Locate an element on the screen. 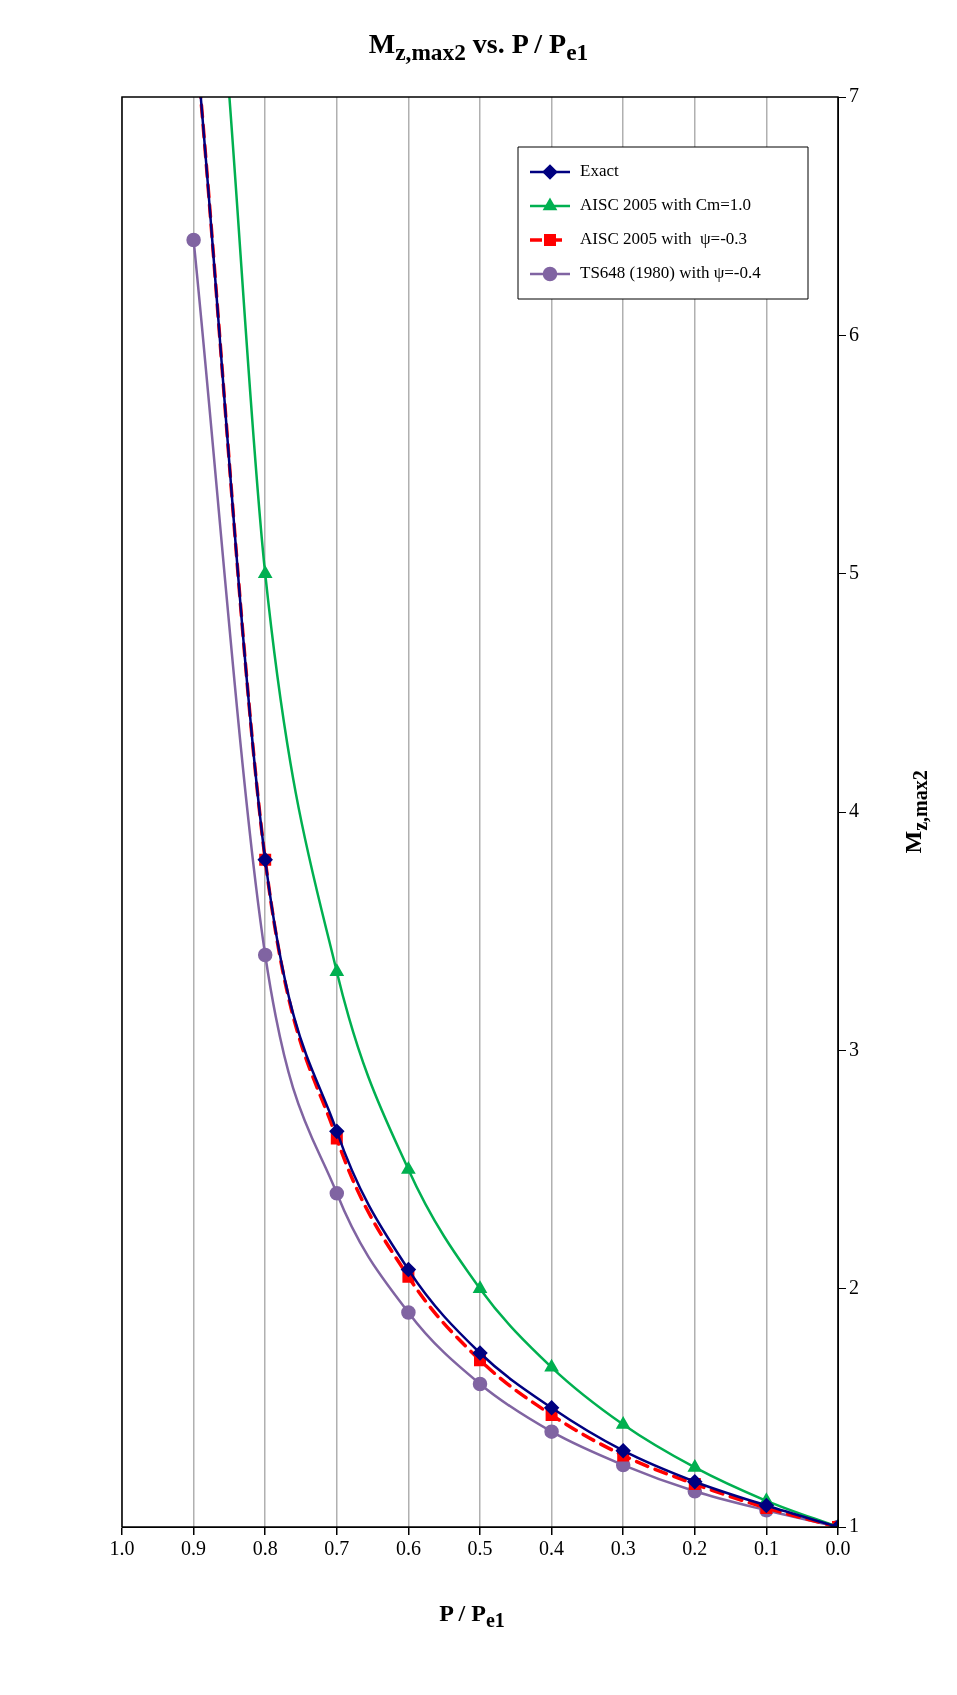 Image resolution: width=957 pixels, height=1695 pixels. x-tick-label: 0.5 is located at coordinates (480, 1548).